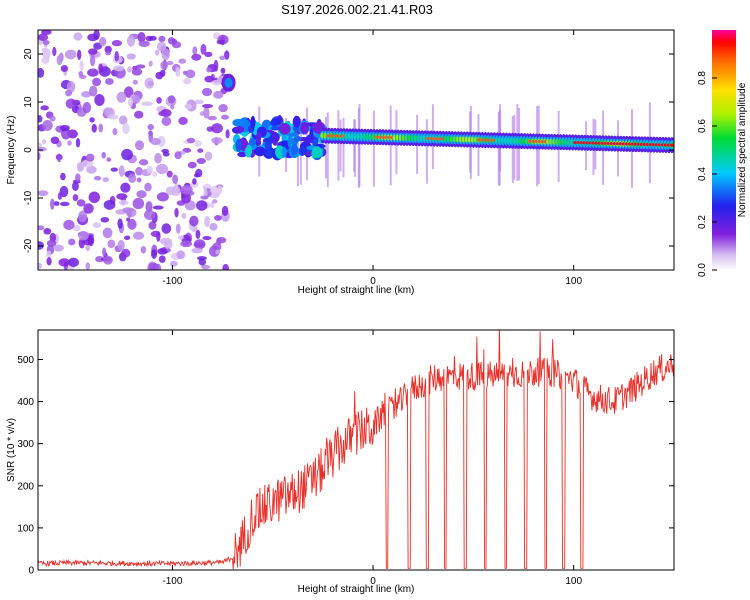 The height and width of the screenshot is (600, 750). What do you see at coordinates (25, 360) in the screenshot?
I see `snr-ytick-label: 500` at bounding box center [25, 360].